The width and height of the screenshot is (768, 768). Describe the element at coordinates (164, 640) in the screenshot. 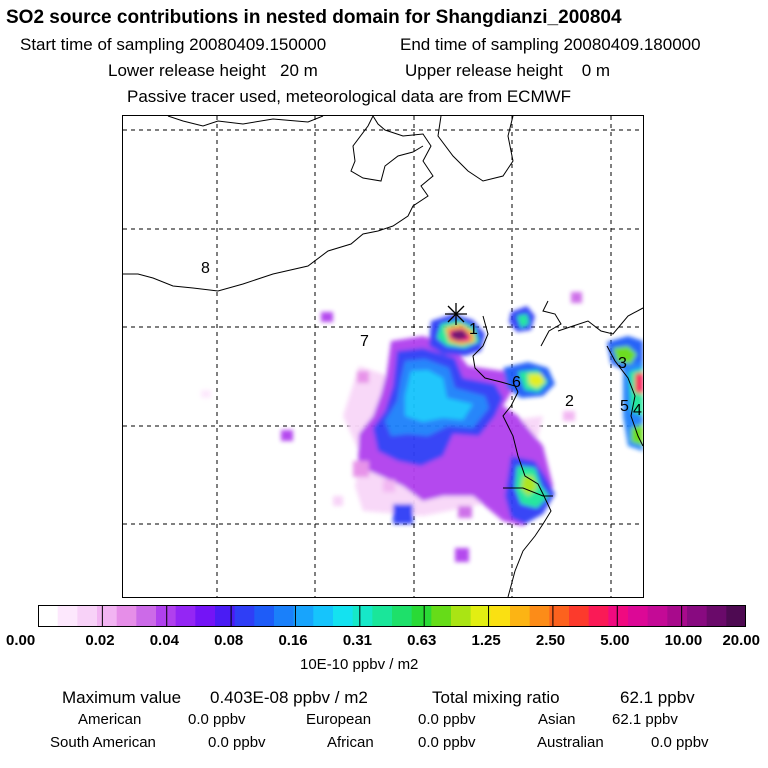

I see `colorbar-tick-label: 0.04` at that location.